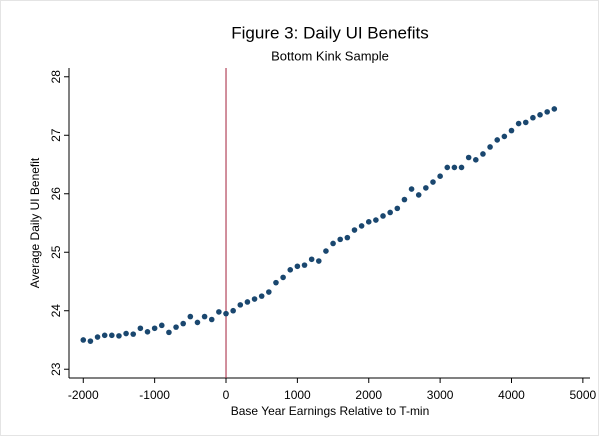  I want to click on x-tick-label: 1000, so click(297, 395).